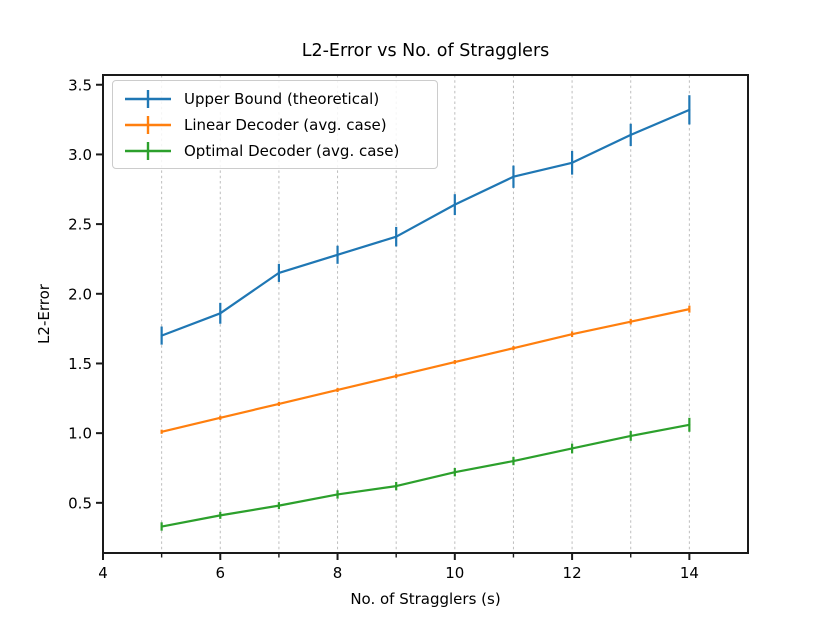 This screenshot has width=830, height=623. I want to click on y-tick-label: 1.5, so click(80, 364).